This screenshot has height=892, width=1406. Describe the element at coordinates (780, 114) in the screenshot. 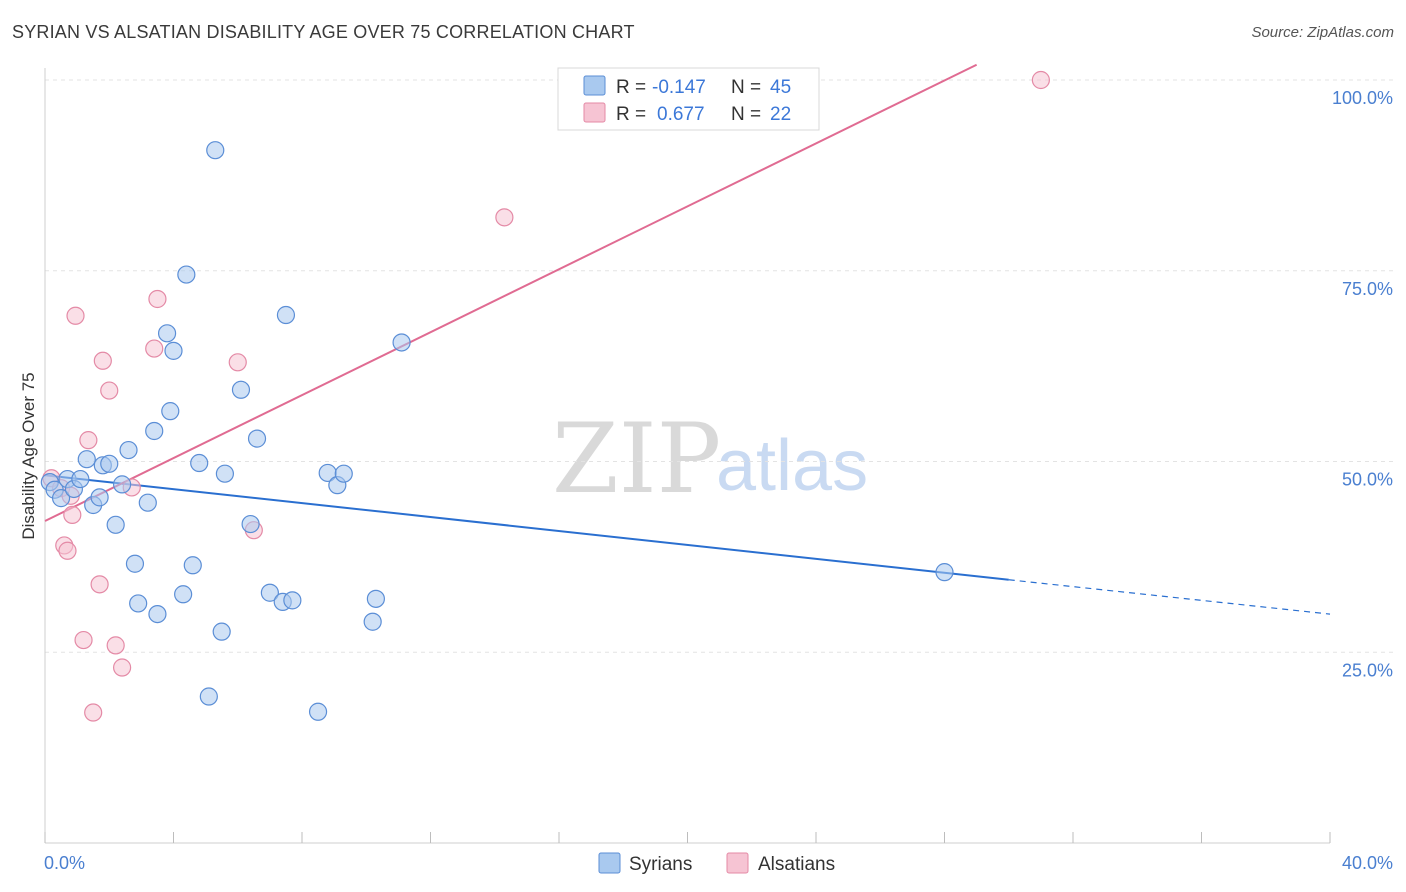

I see `legend-n-value-2: 22` at that location.